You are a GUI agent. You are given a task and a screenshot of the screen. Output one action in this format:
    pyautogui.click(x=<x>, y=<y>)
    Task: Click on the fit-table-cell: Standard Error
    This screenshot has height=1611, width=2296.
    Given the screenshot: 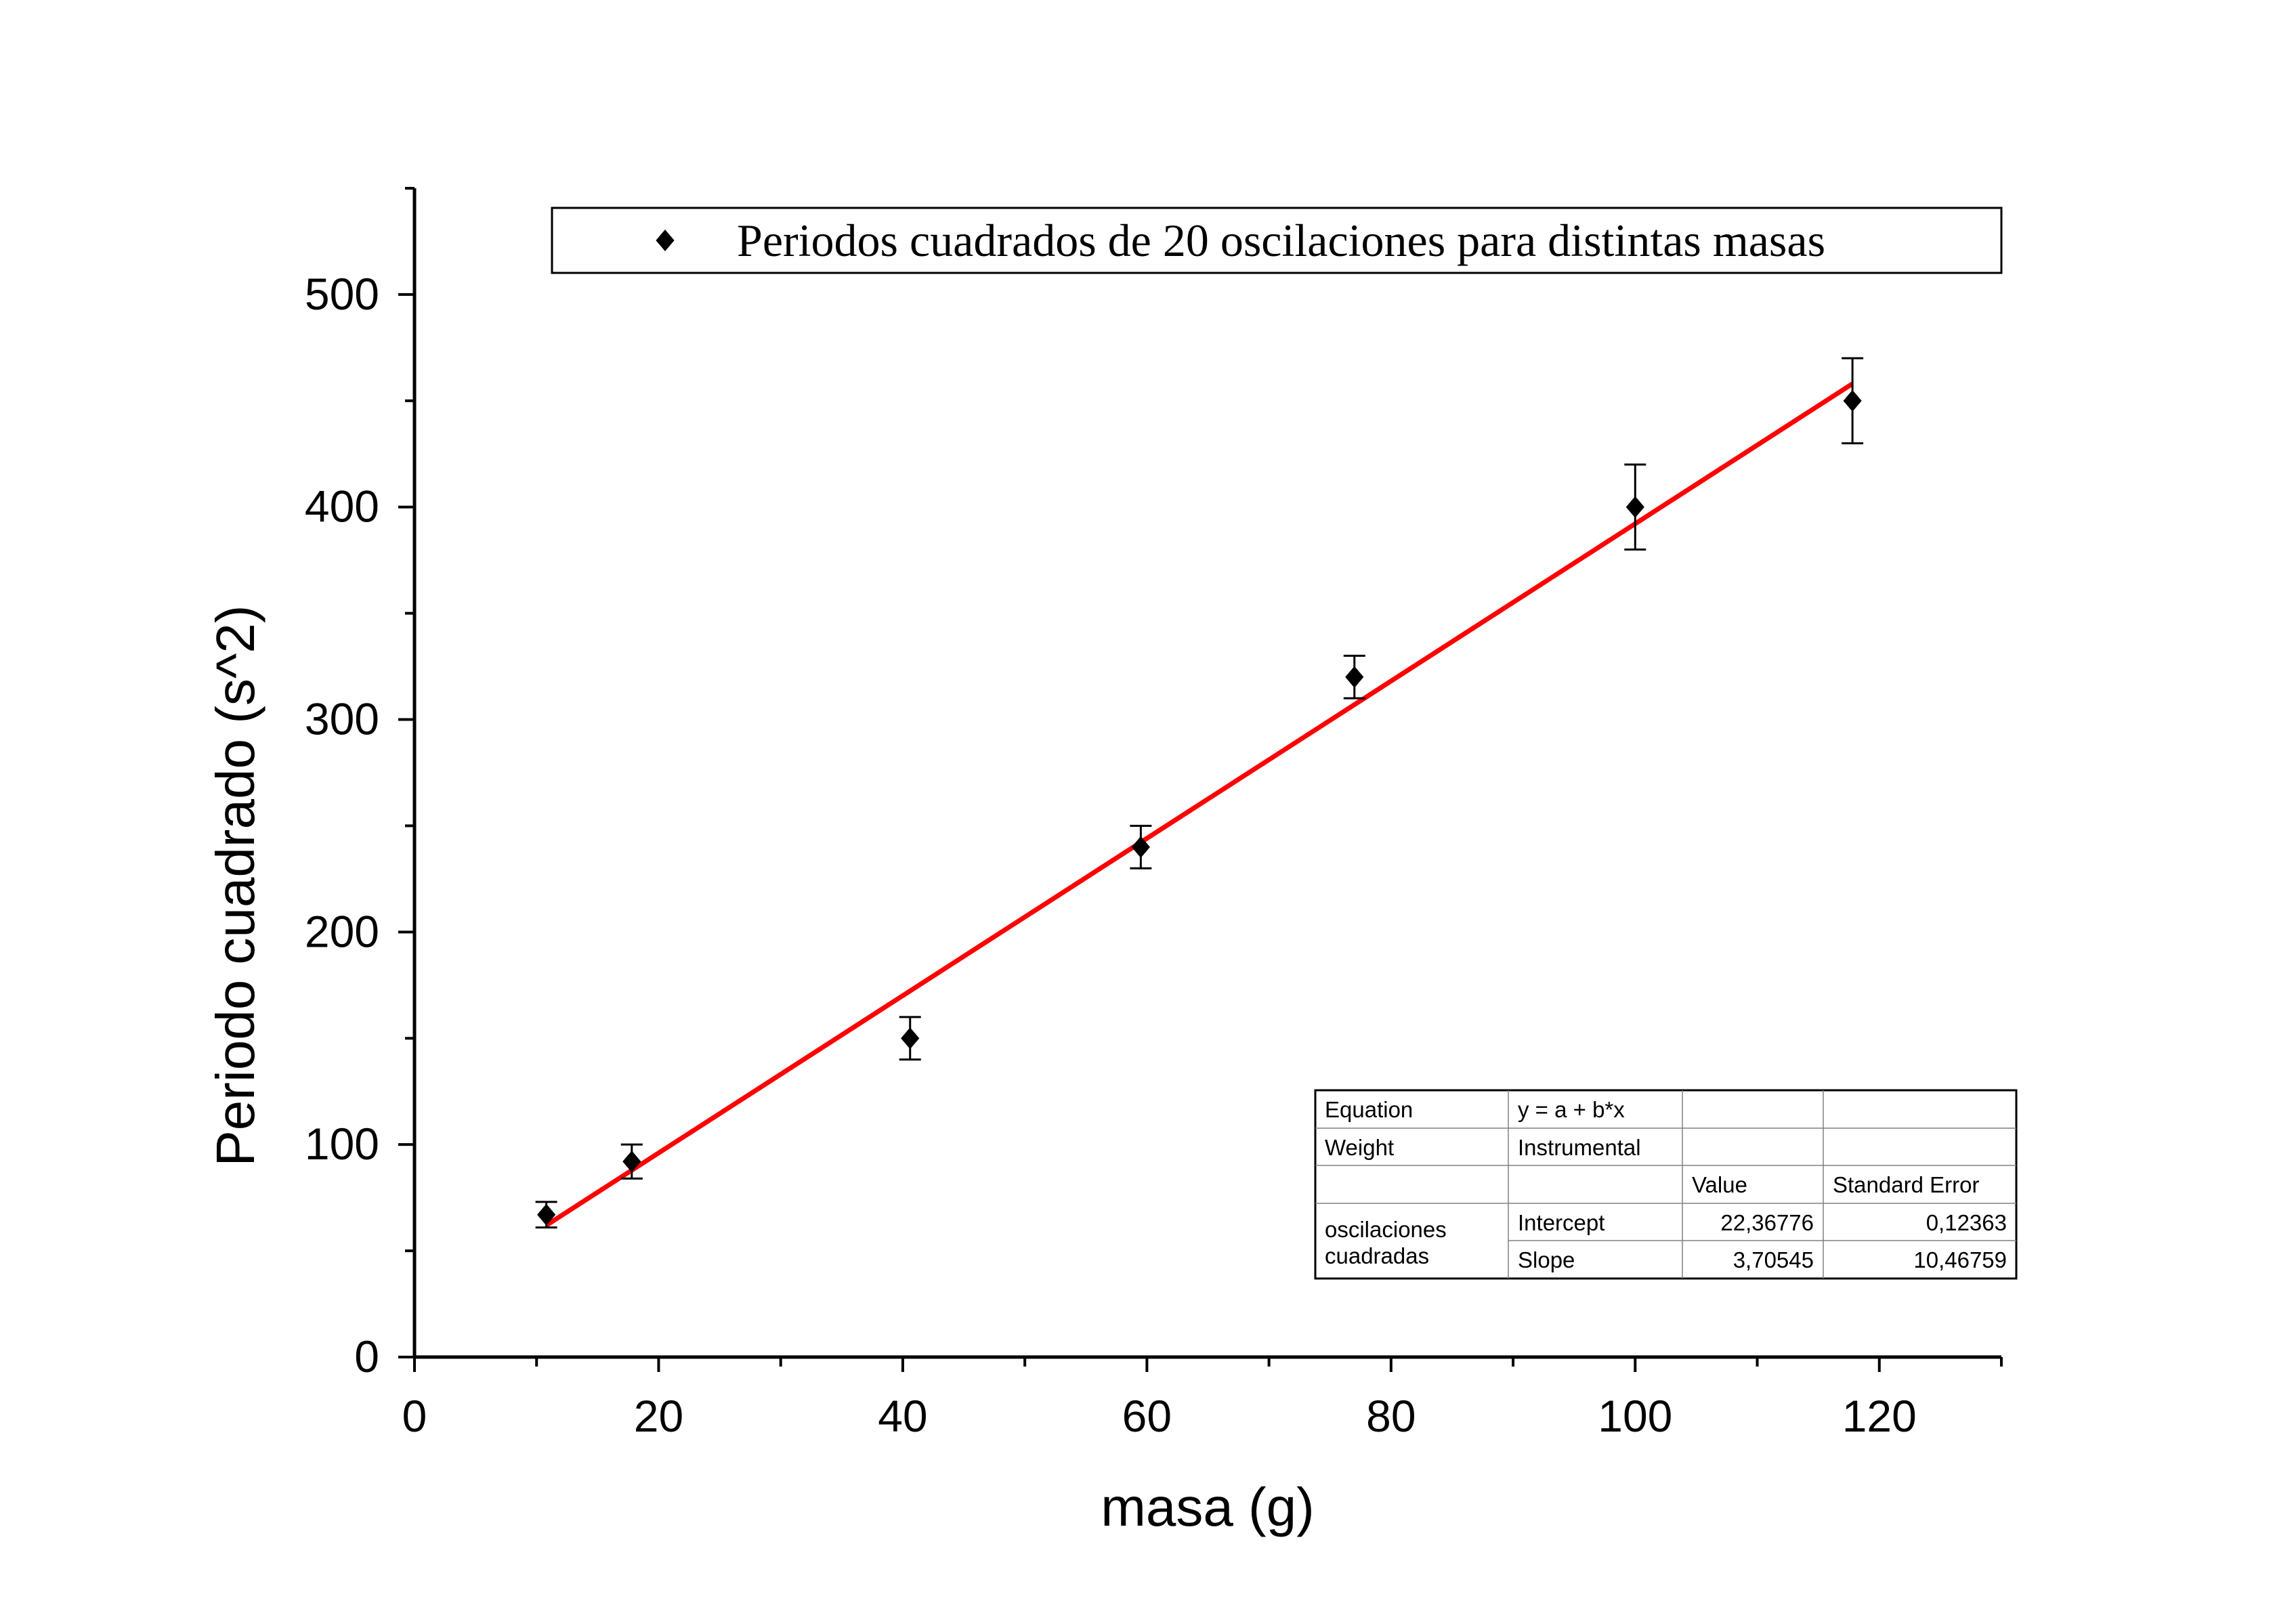 What is the action you would take?
    pyautogui.click(x=1906, y=1184)
    